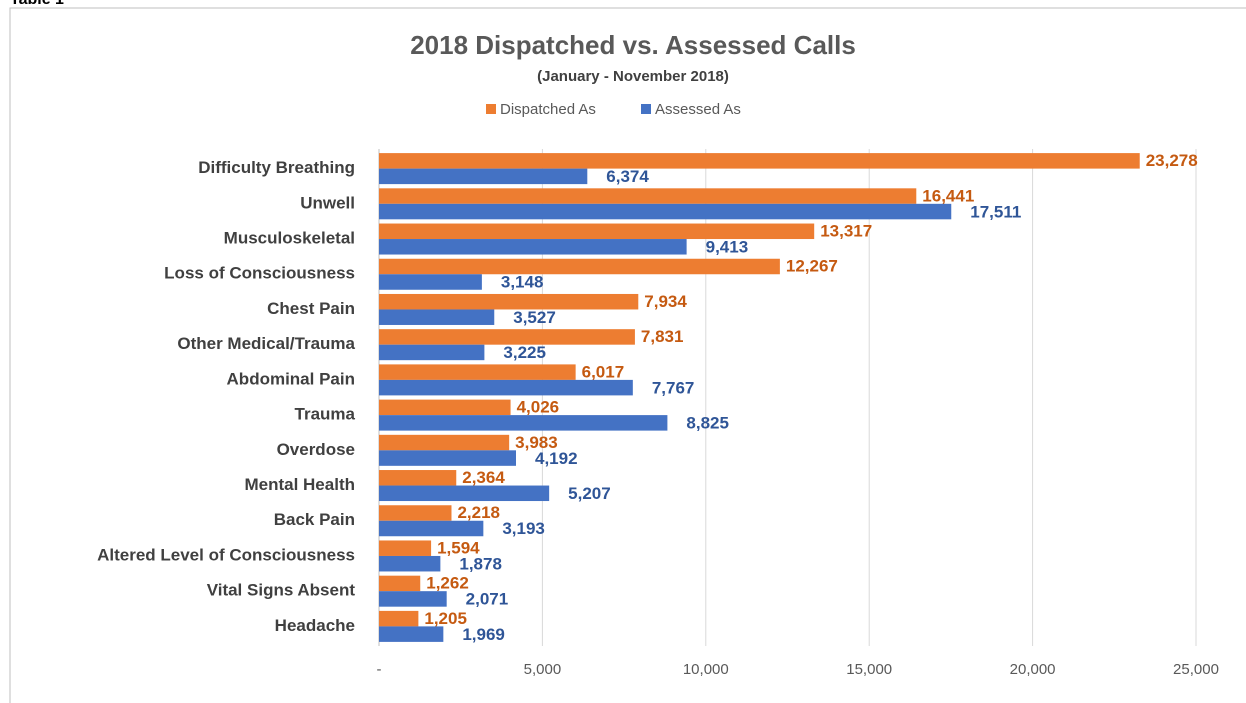 The width and height of the screenshot is (1246, 703). What do you see at coordinates (281, 590) in the screenshot?
I see `y-tick-label: Vital Signs Absent` at bounding box center [281, 590].